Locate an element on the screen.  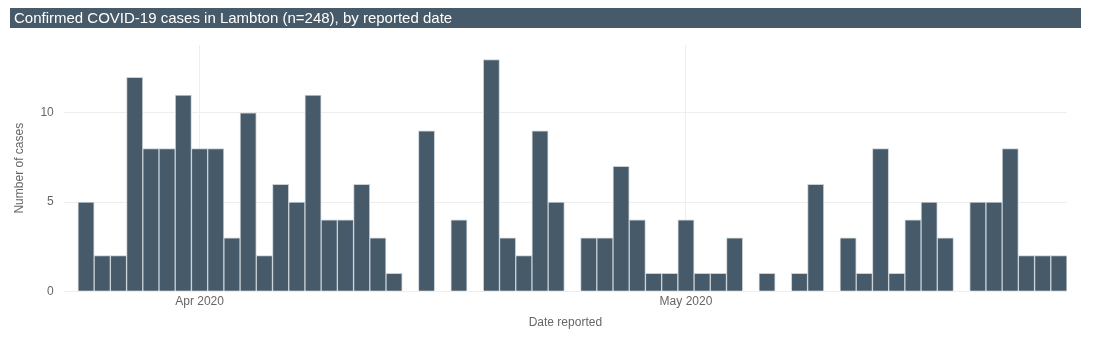
chart-title: Confirmed COVID-19 cases in Lambton (n=248), by reported date is located at coordinates (545, 18).